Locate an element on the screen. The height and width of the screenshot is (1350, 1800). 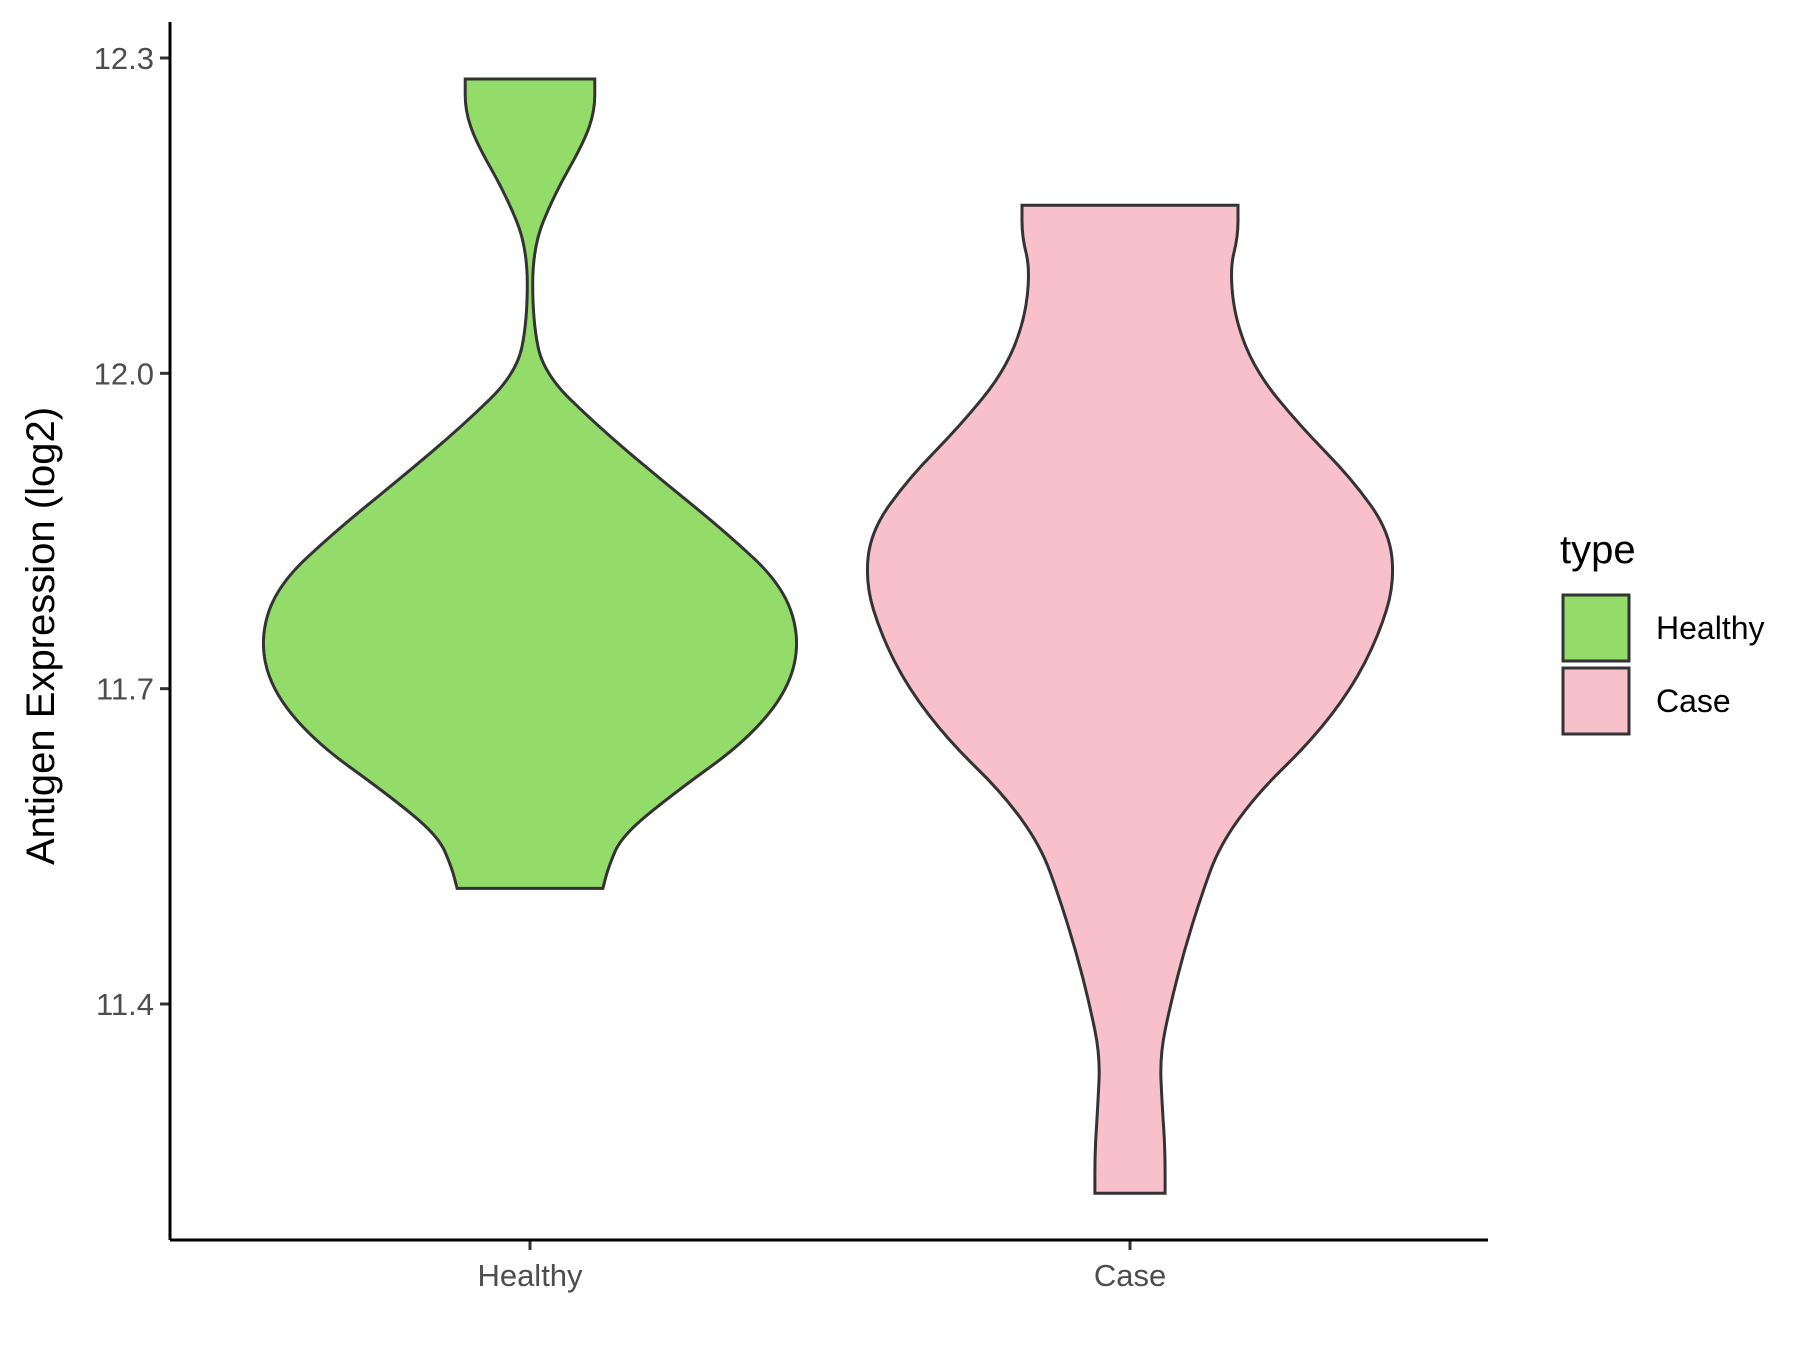
legend: type Healthy Case is located at coordinates (1662, 632).